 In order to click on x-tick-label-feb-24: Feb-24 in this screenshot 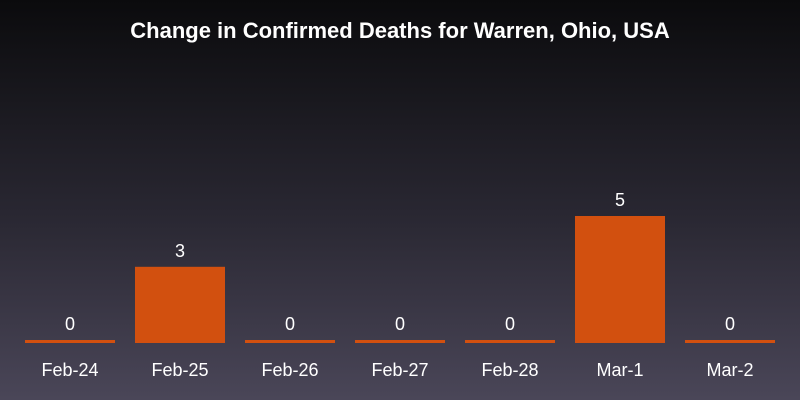, I will do `click(69, 370)`.